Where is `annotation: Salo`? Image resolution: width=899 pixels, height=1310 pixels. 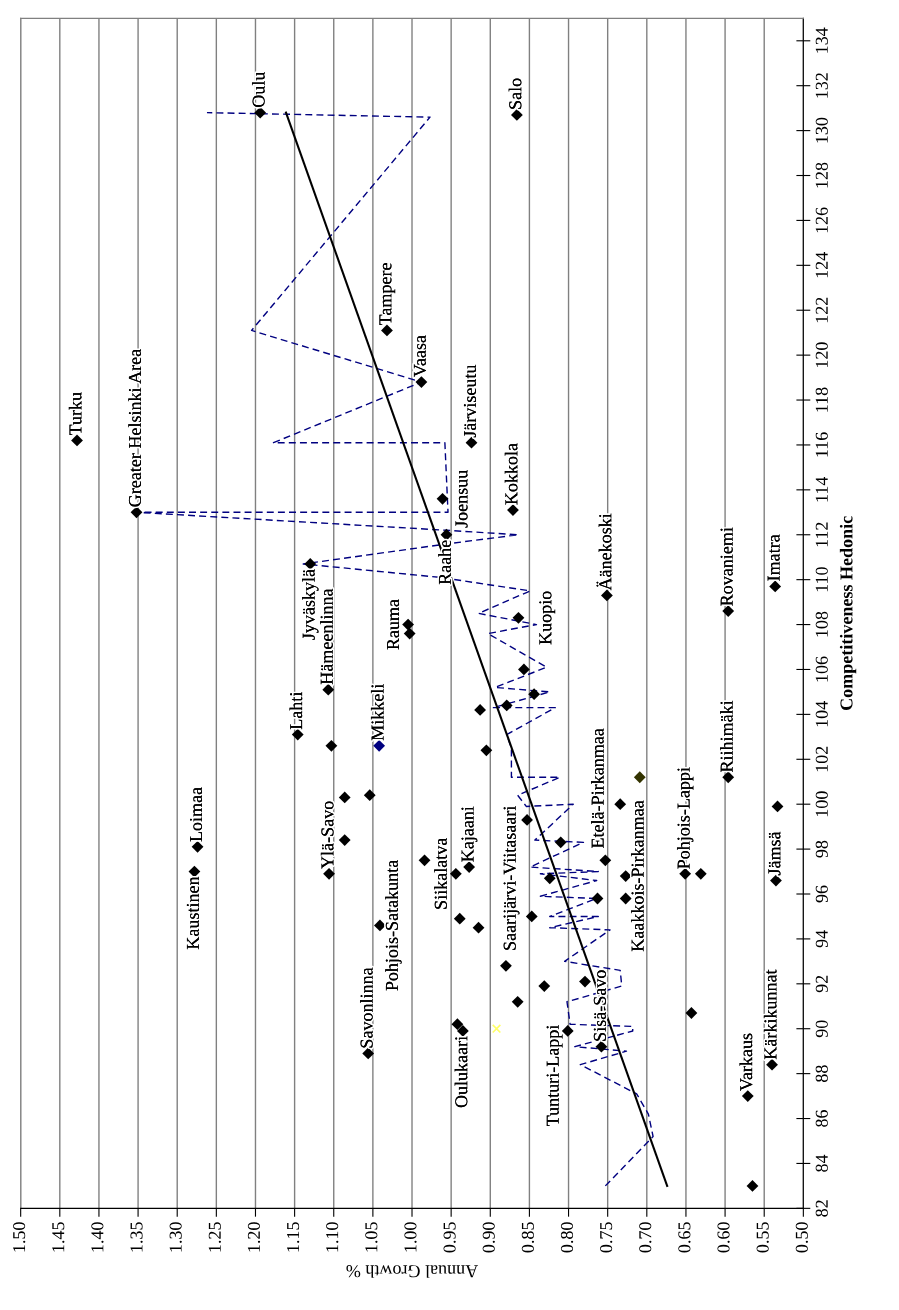 annotation: Salo is located at coordinates (515, 93).